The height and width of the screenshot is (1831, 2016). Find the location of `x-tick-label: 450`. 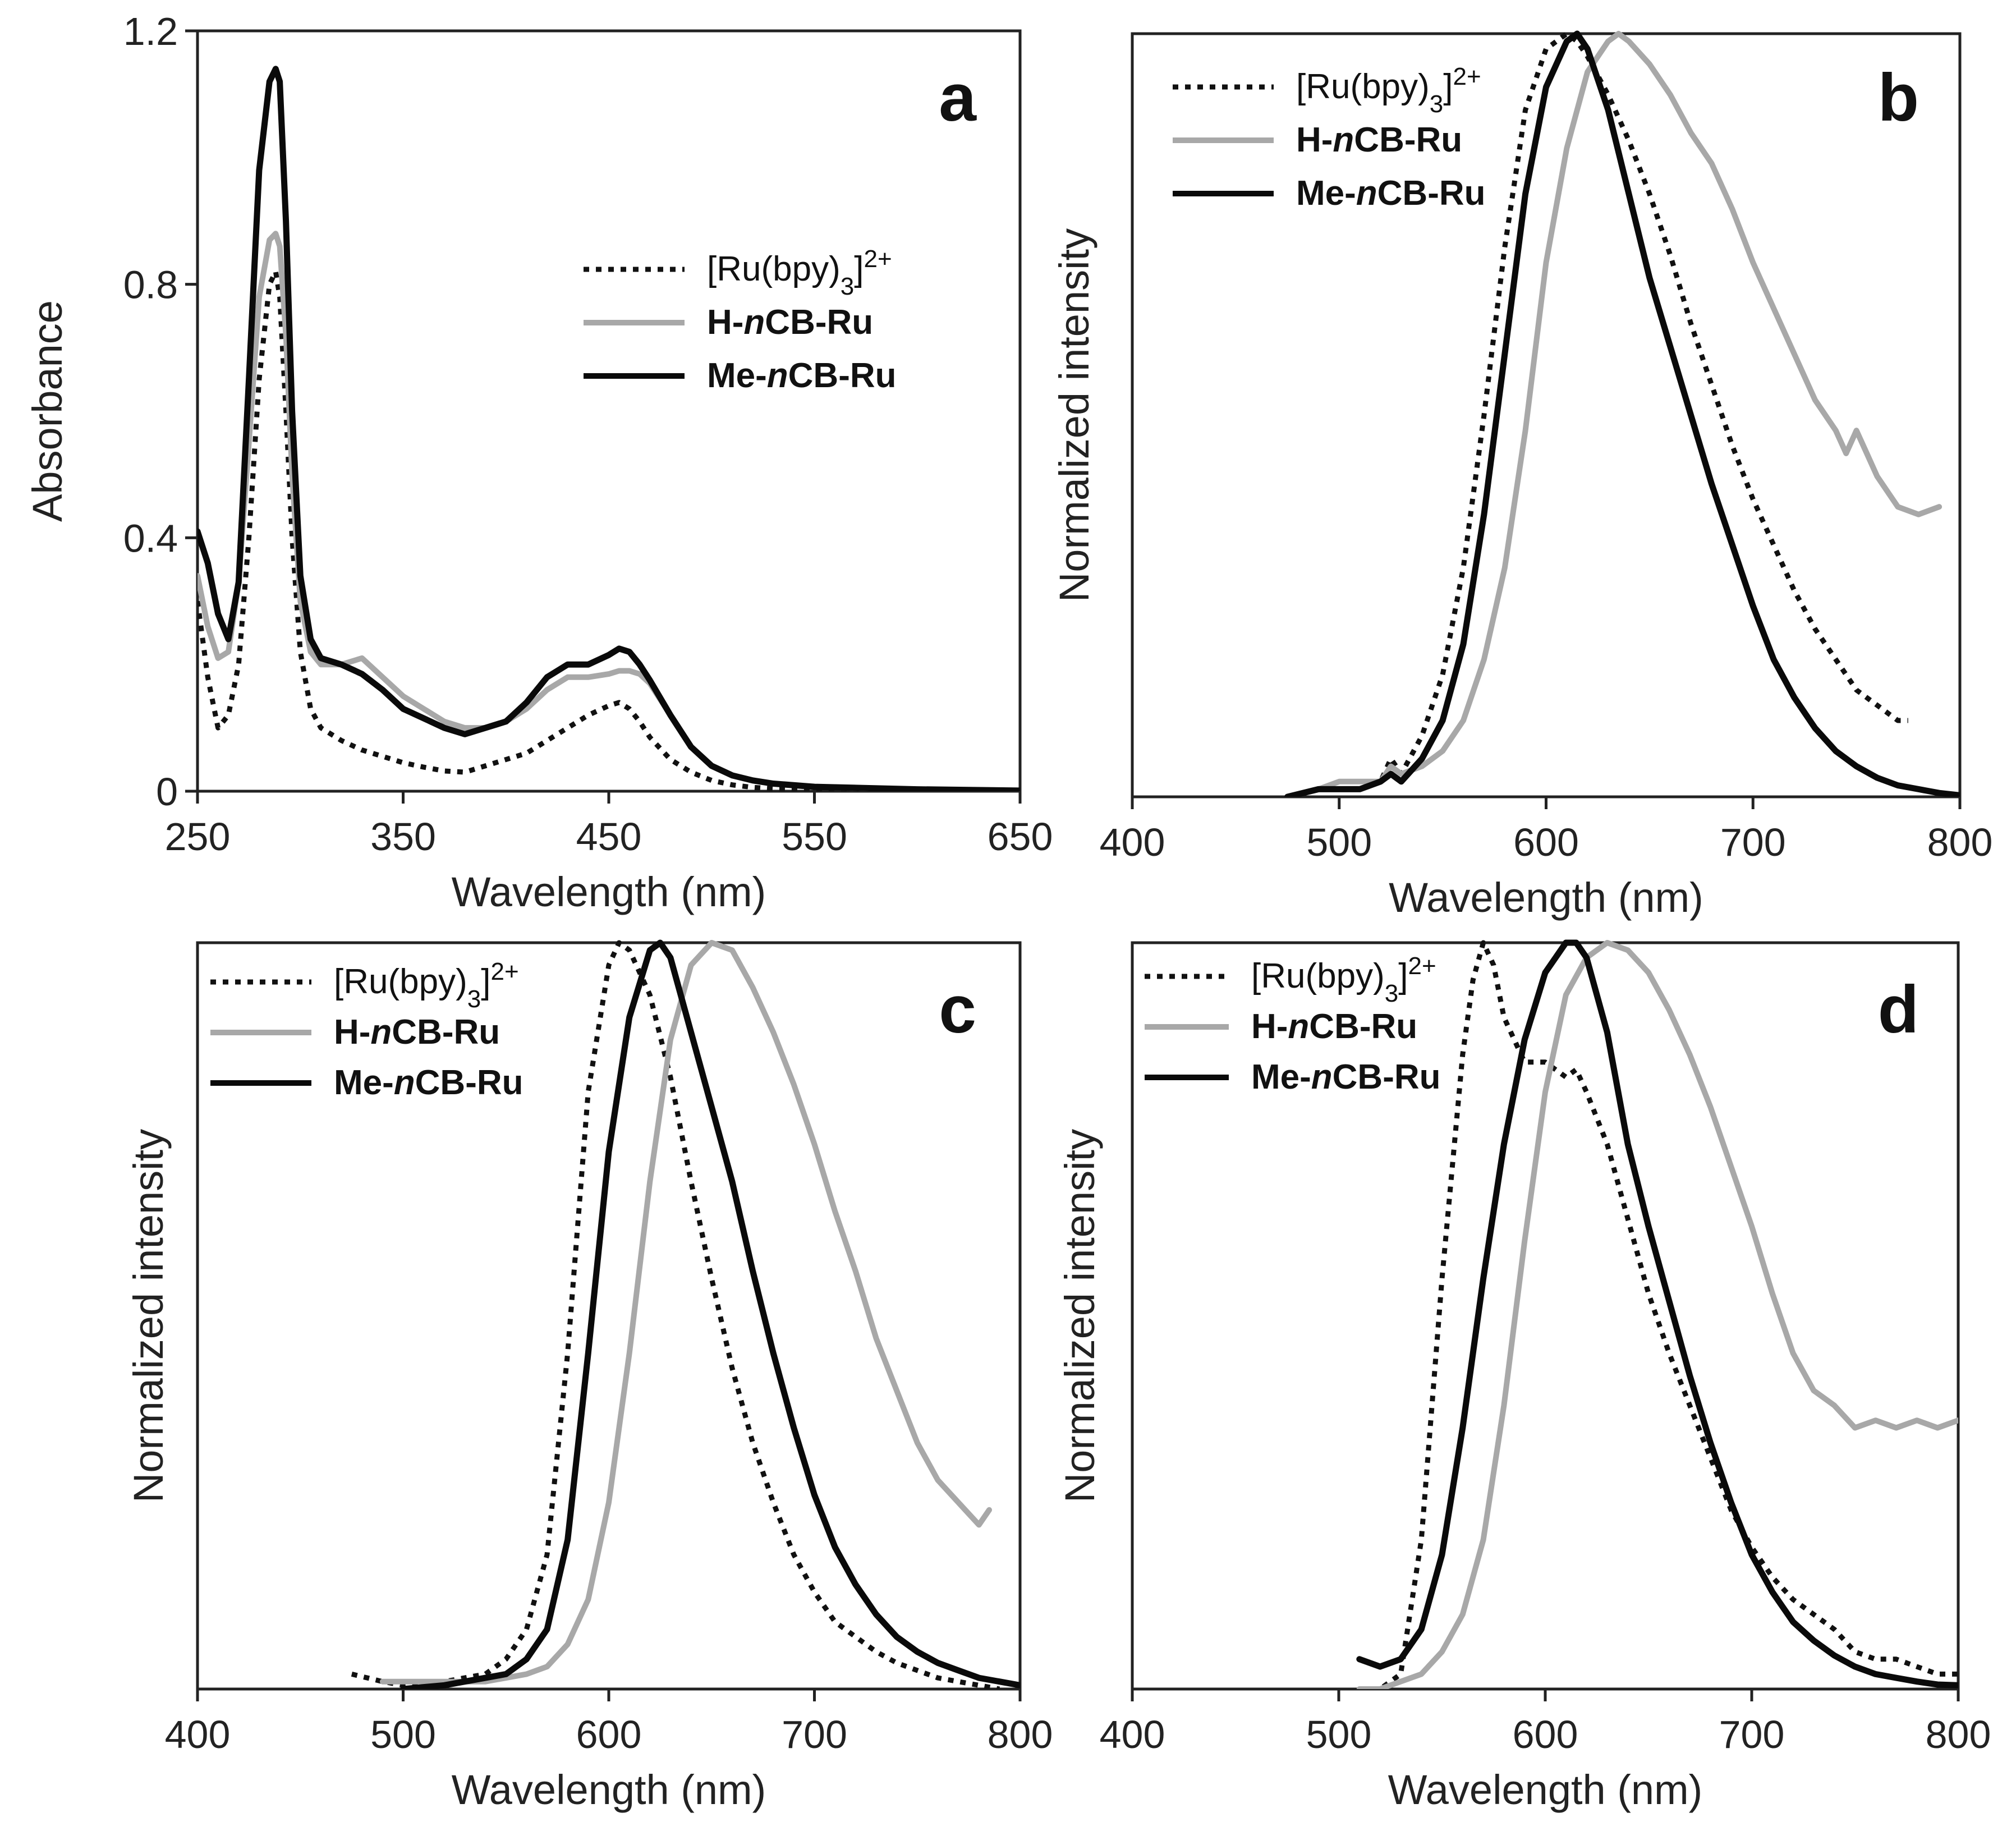

x-tick-label: 450 is located at coordinates (609, 837).